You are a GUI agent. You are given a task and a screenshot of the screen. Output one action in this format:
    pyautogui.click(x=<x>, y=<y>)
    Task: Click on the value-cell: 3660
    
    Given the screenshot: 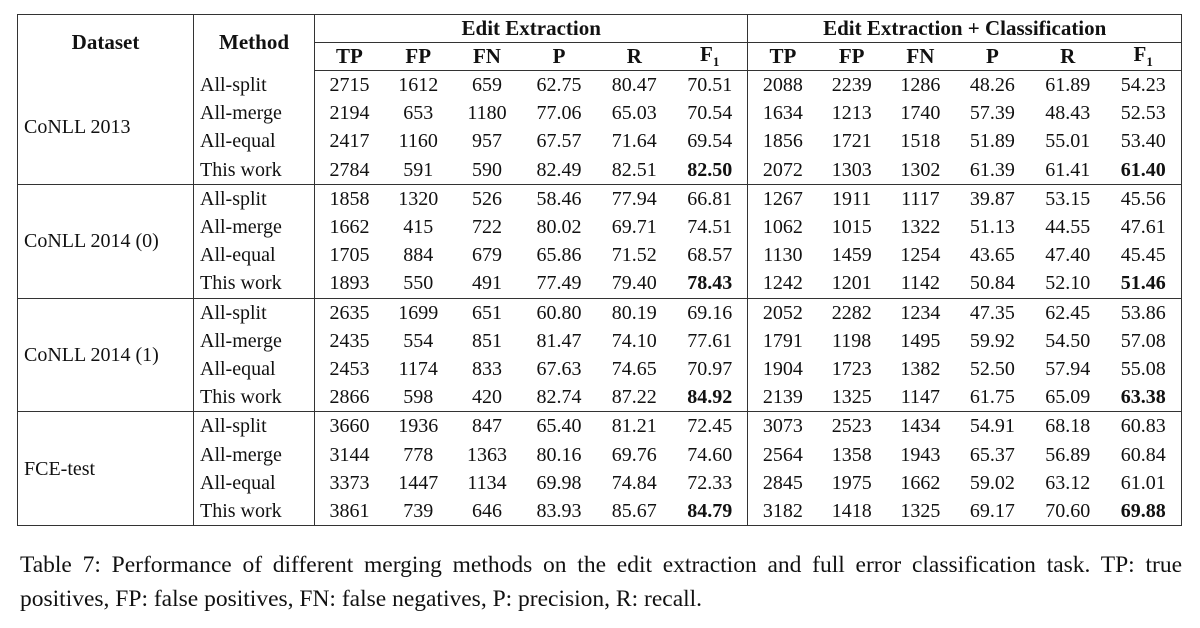 What is the action you would take?
    pyautogui.click(x=349, y=426)
    